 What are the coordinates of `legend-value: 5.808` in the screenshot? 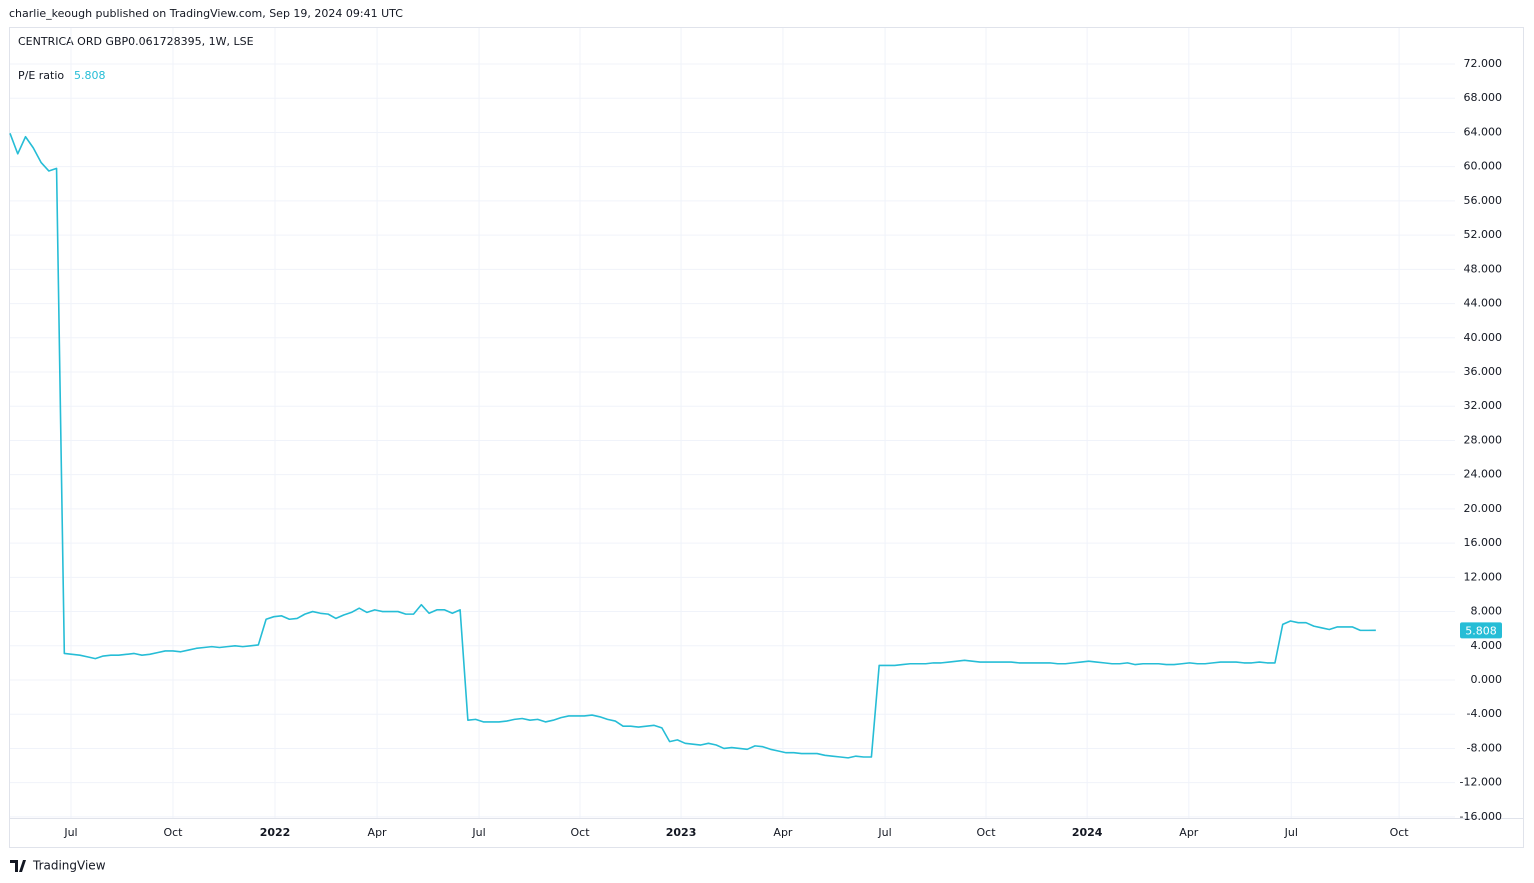 It's located at (90, 75).